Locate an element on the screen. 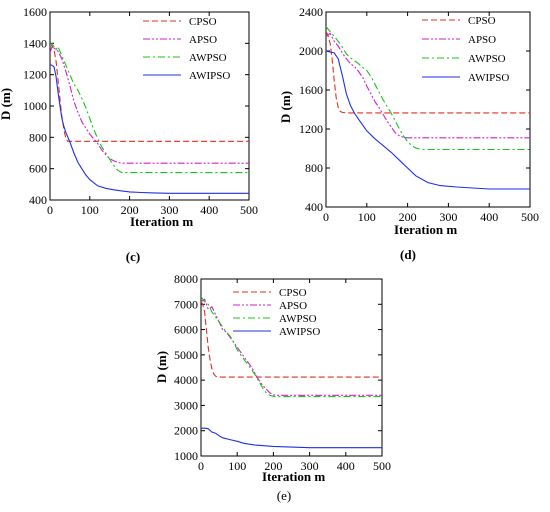 This screenshot has height=512, width=550. y-tick-label: 8000 is located at coordinates (186, 279).